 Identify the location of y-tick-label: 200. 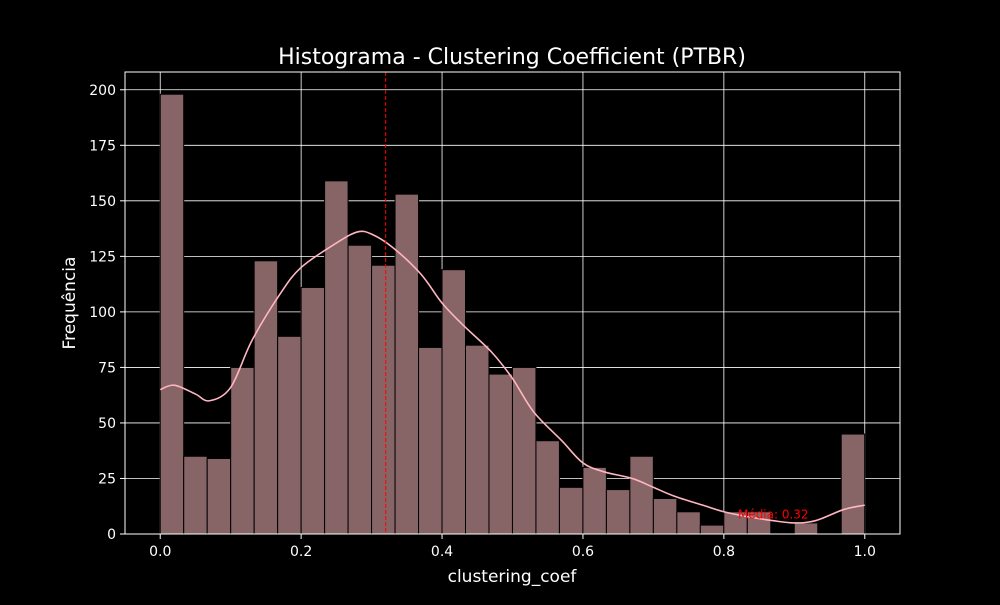
(102, 91).